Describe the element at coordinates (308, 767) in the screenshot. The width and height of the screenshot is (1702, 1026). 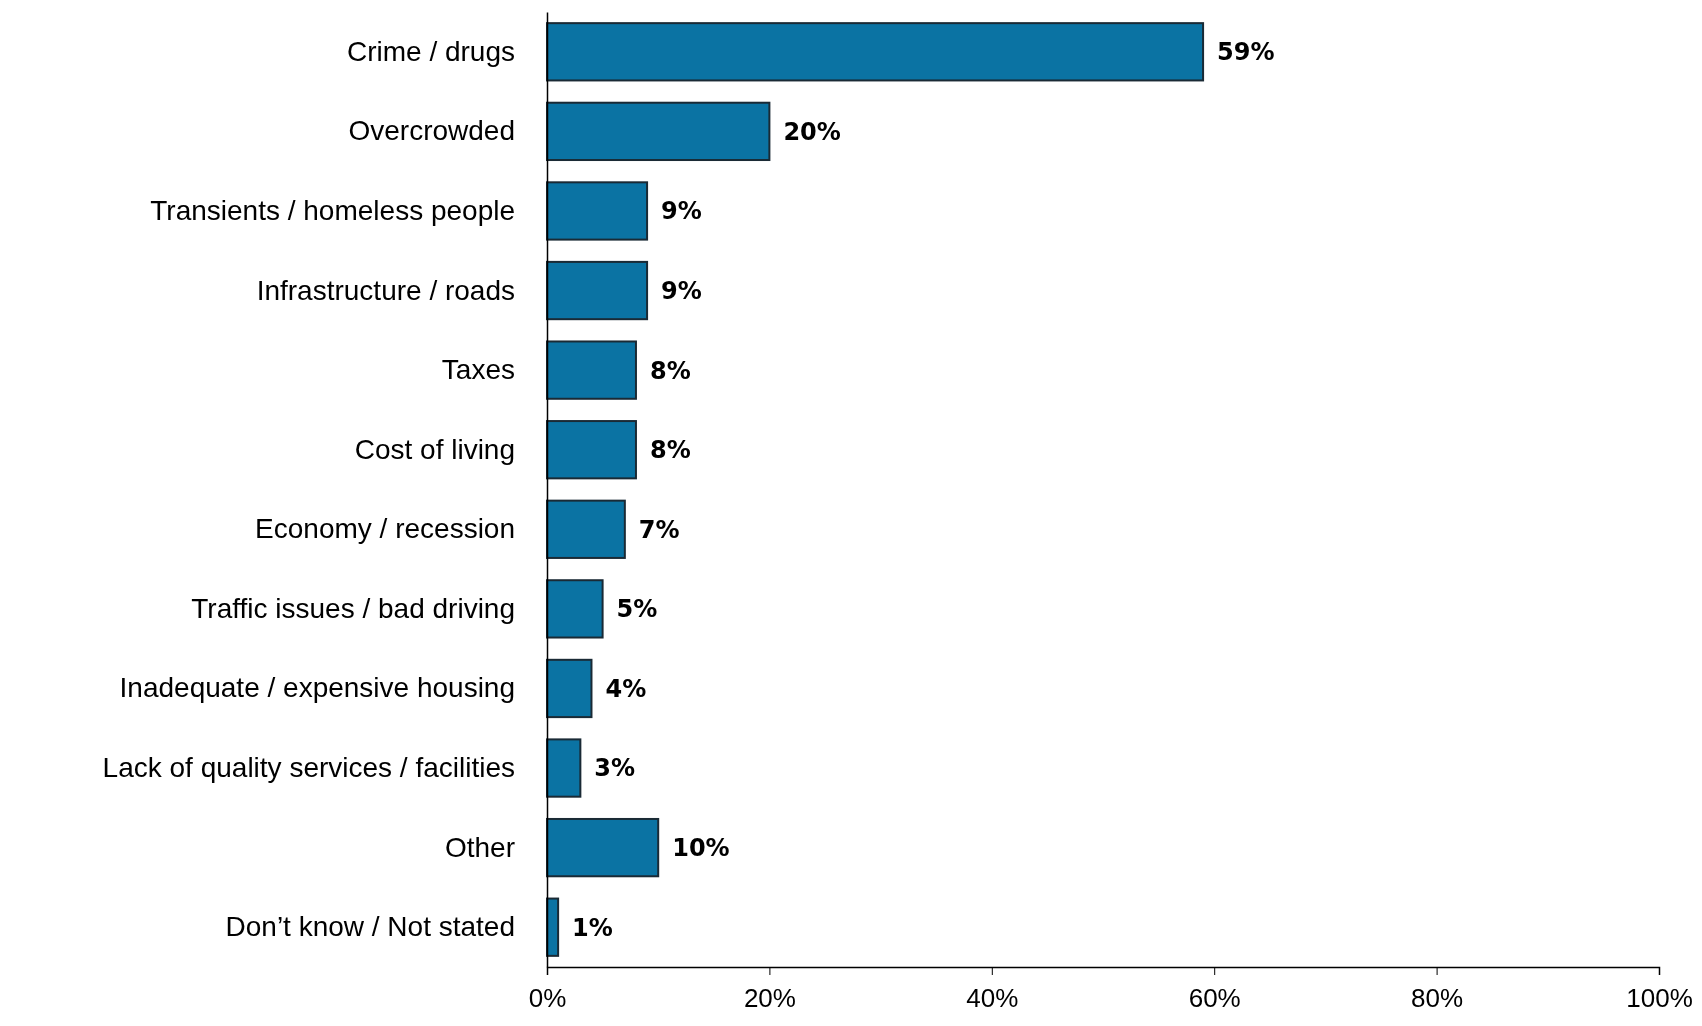
I see `y-tick-label: Lack of quality services / facilities` at that location.